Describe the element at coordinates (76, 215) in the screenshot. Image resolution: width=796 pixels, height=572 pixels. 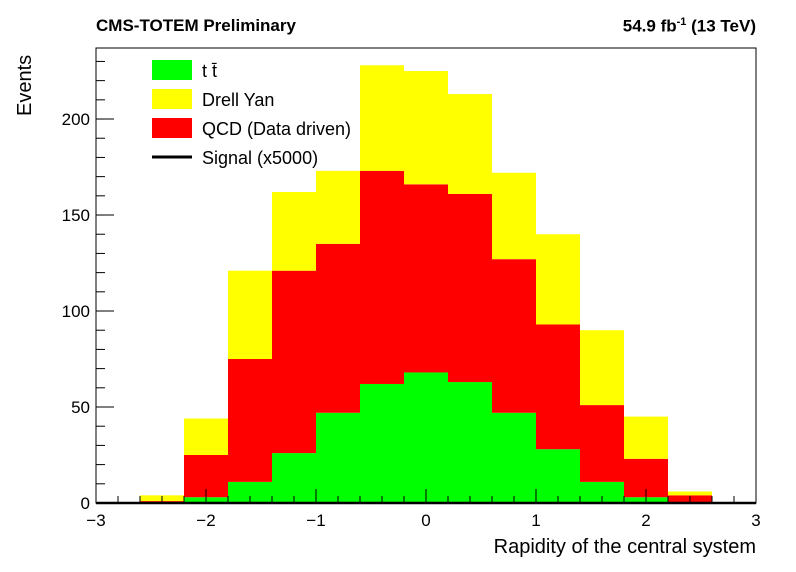
I see `y-tick-label: 150` at that location.